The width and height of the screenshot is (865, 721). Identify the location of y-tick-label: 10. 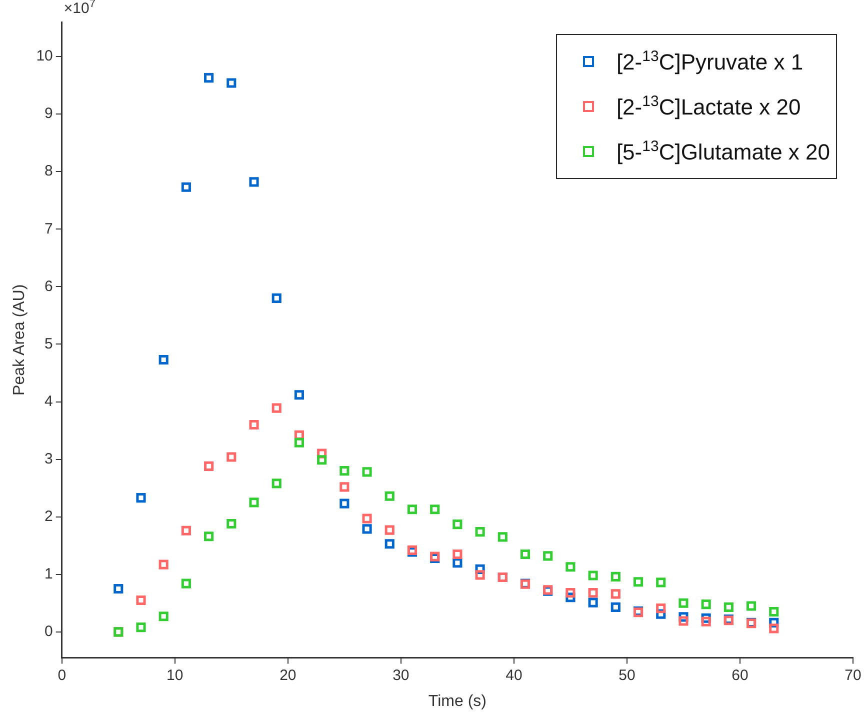
(44, 56).